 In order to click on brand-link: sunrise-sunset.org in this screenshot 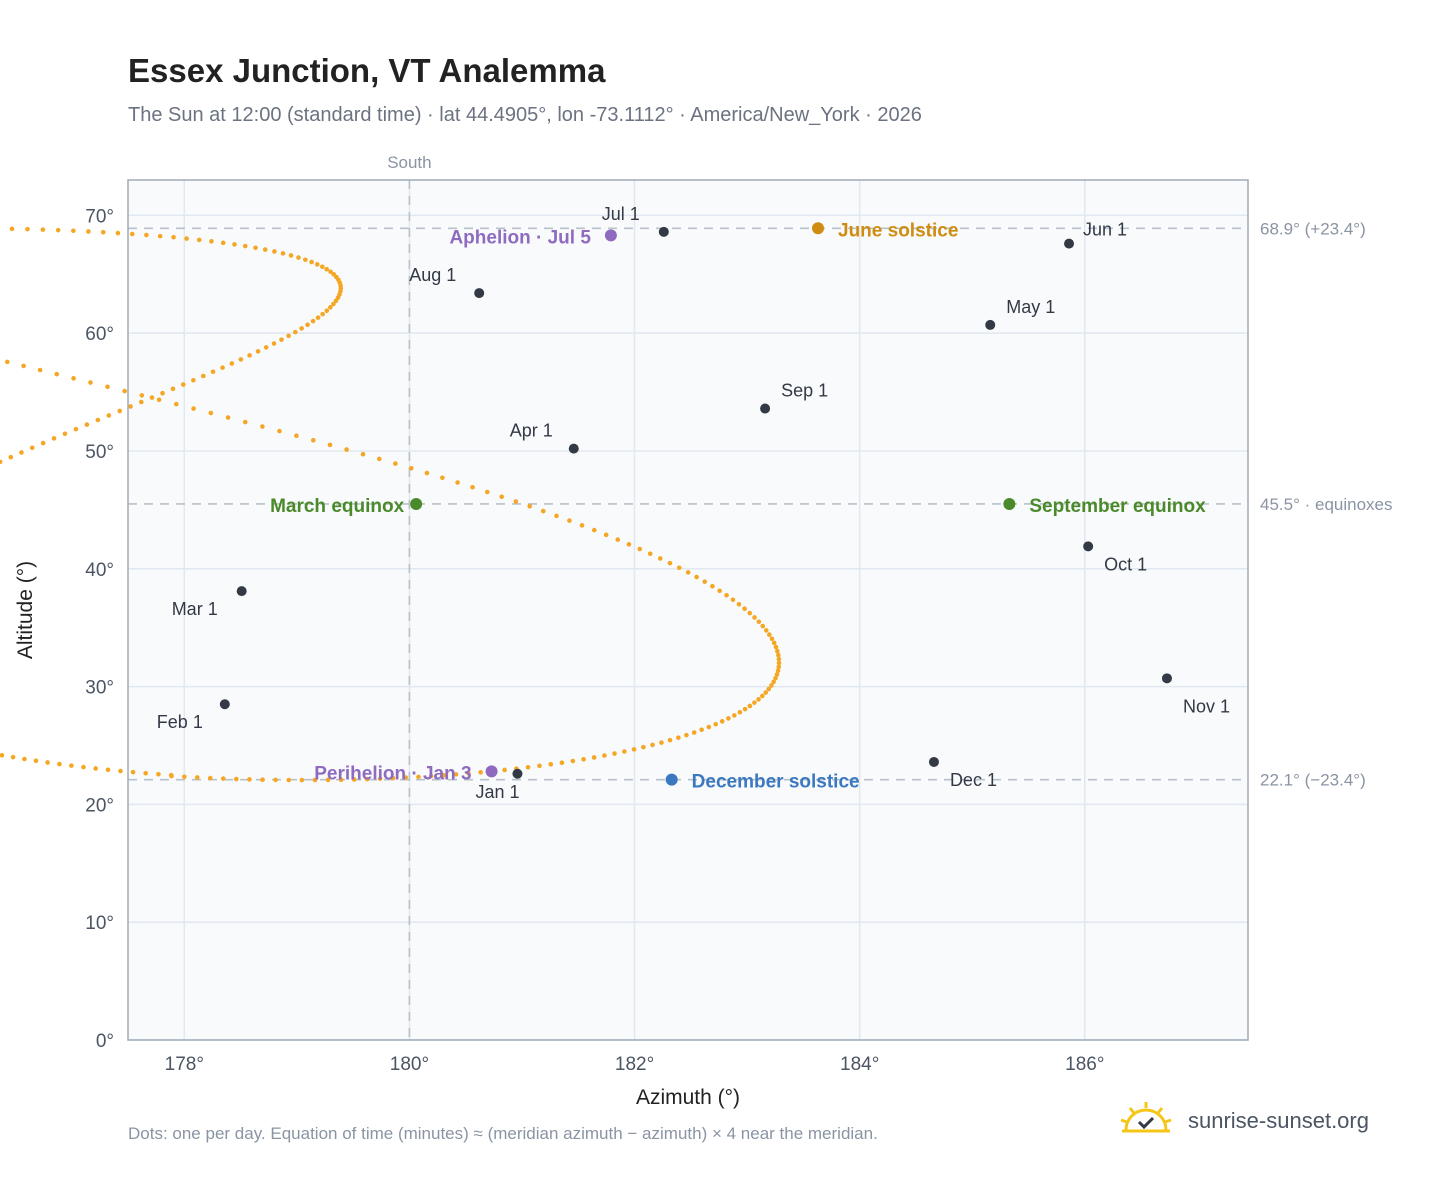, I will do `click(1243, 1120)`.